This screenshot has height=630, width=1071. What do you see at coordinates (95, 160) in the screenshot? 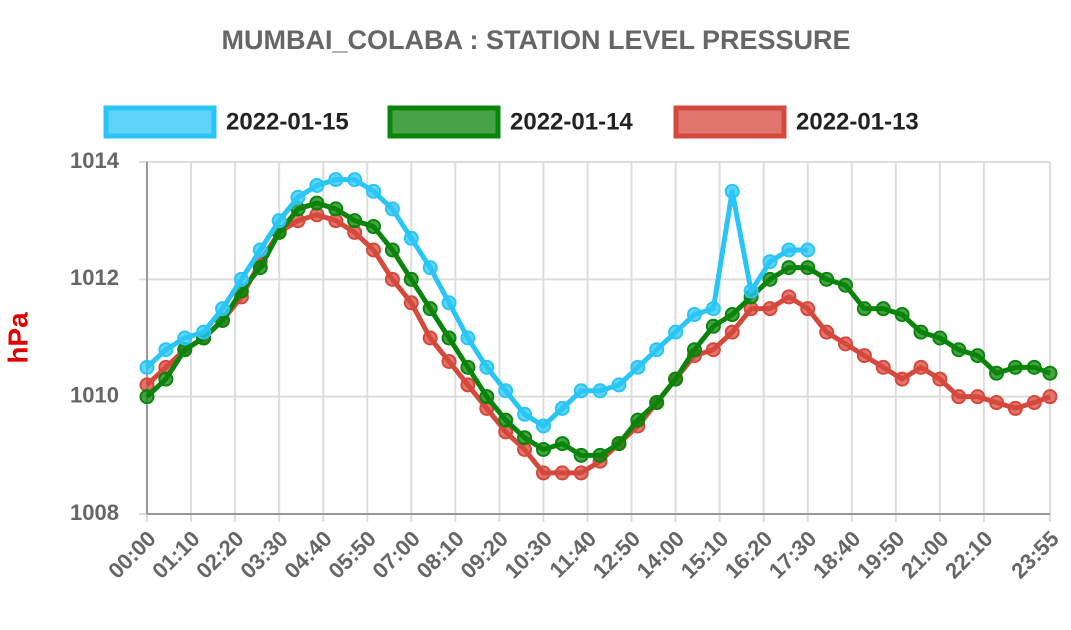
I see `y-tick-label: 1014` at bounding box center [95, 160].